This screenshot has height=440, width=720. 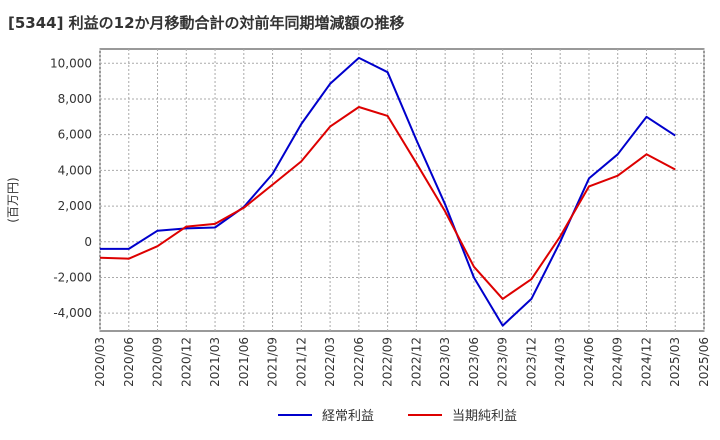 What do you see at coordinates (618, 362) in the screenshot?
I see `x-tick-label: 2024/09` at bounding box center [618, 362].